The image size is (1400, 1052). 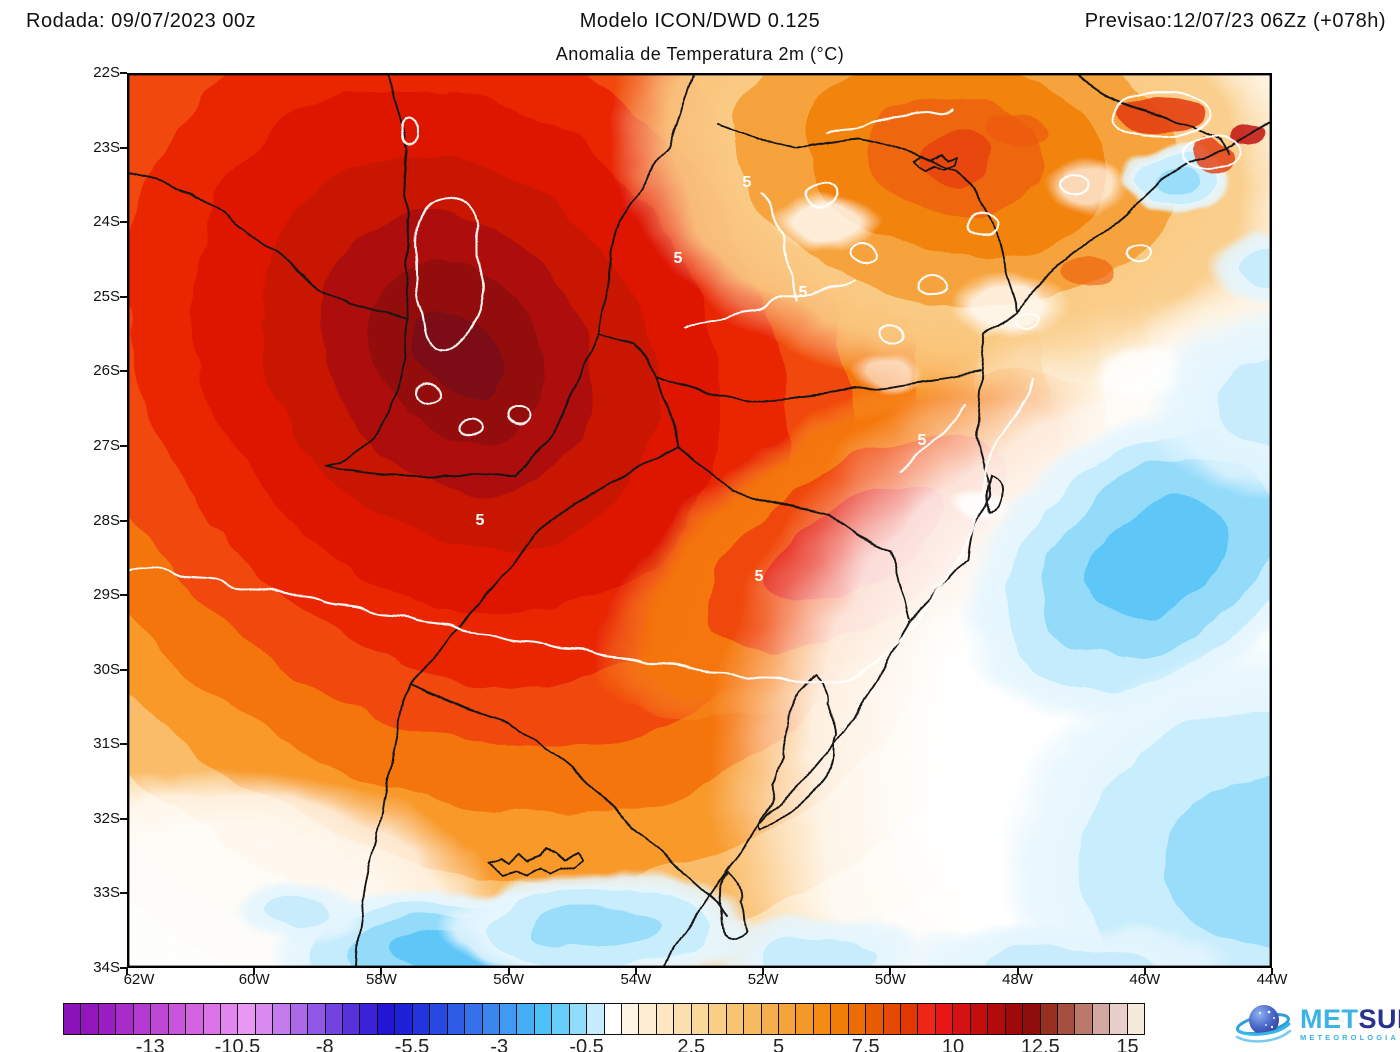 What do you see at coordinates (106, 72) in the screenshot?
I see `lat-label: 22S` at bounding box center [106, 72].